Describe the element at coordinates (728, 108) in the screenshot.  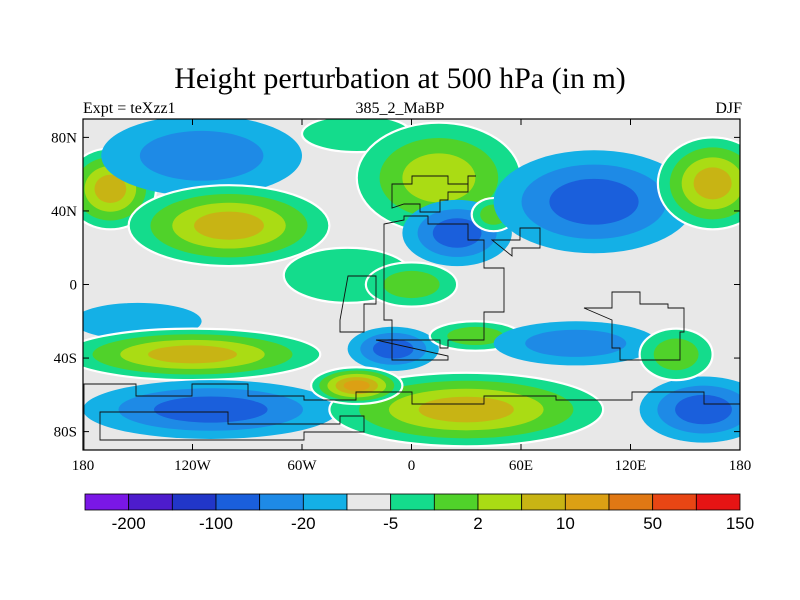
I see `season-label: DJF` at that location.